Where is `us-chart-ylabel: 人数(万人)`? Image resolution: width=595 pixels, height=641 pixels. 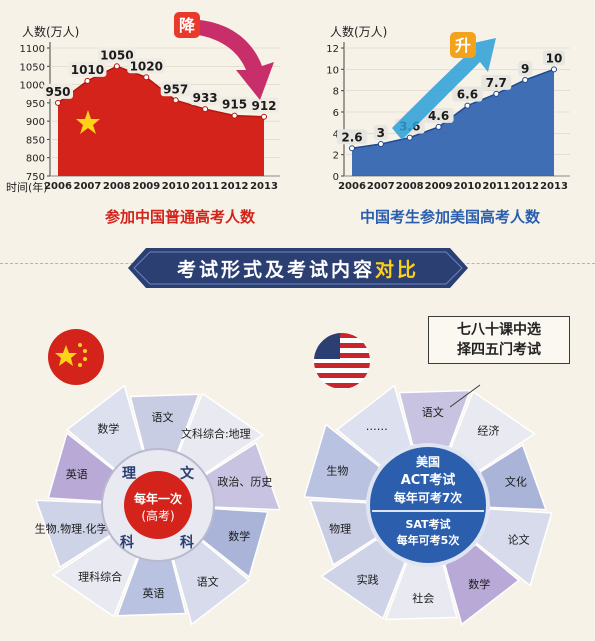
us-chart-ylabel: 人数(万人) is located at coordinates (358, 31).